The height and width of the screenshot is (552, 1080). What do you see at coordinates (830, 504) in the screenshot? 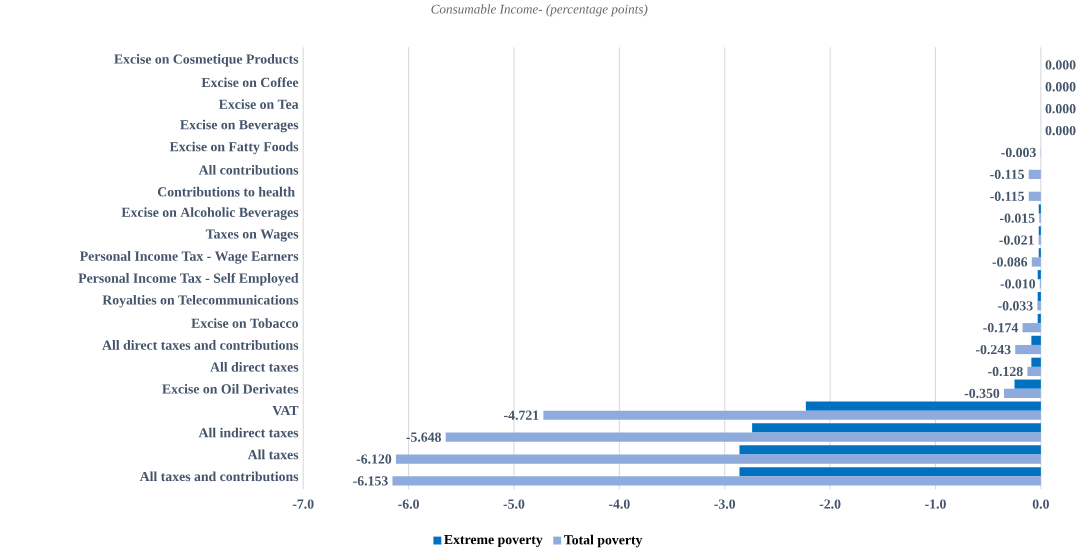
I see `x-tick-label: -2.0` at bounding box center [830, 504].